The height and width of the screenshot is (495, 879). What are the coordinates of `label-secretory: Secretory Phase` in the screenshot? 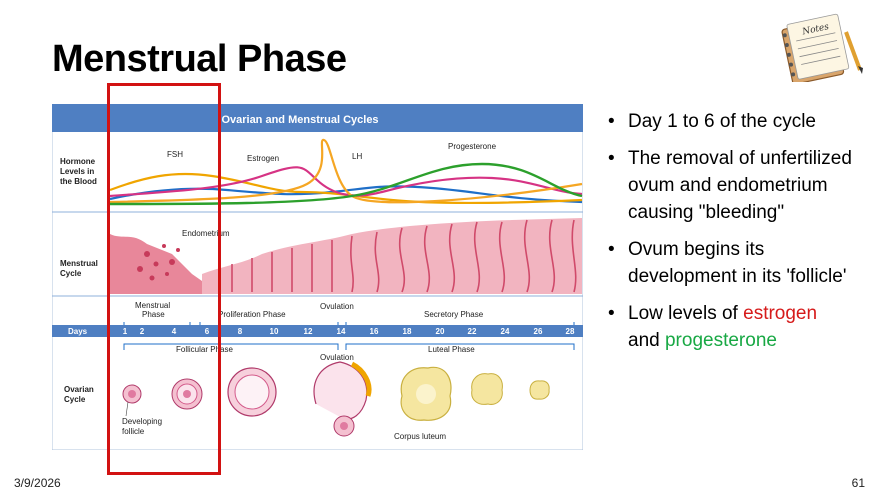 It's located at (454, 314).